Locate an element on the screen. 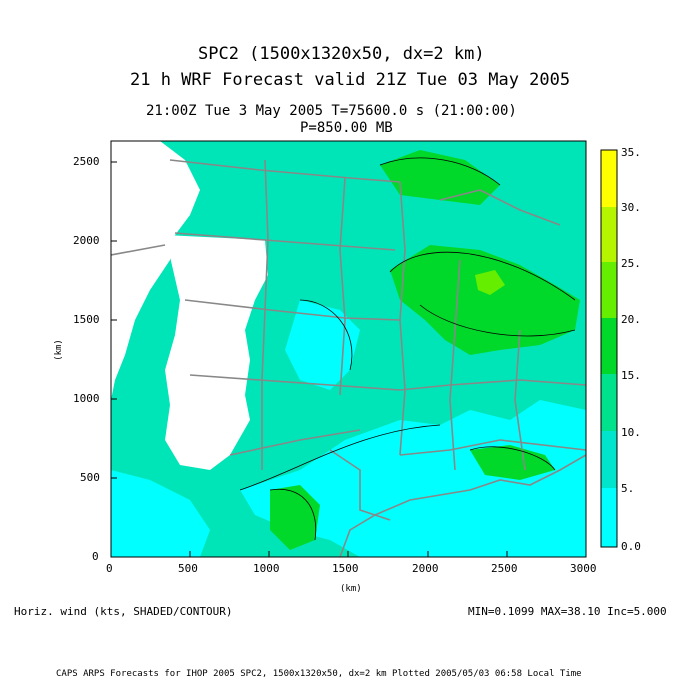  x-tick-label: 1500 is located at coordinates (345, 568).